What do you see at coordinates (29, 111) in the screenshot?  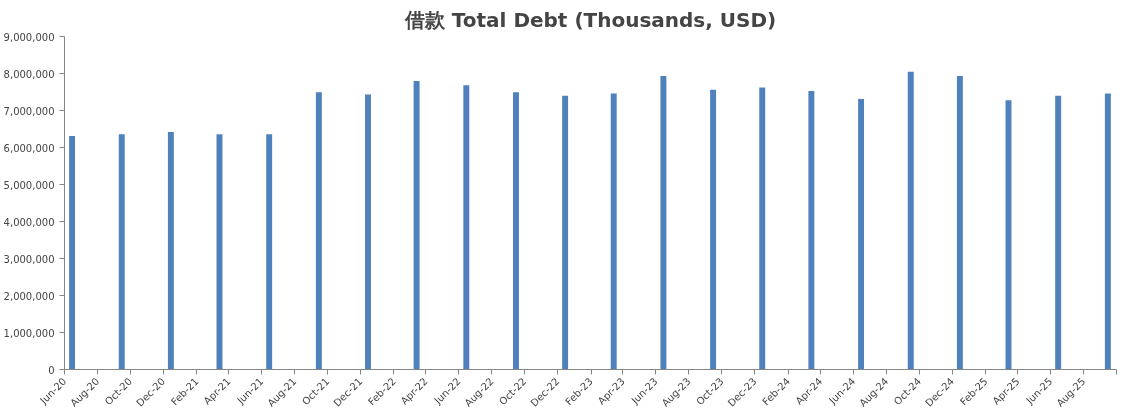 I see `y-tick-label: 7,000,000` at bounding box center [29, 111].